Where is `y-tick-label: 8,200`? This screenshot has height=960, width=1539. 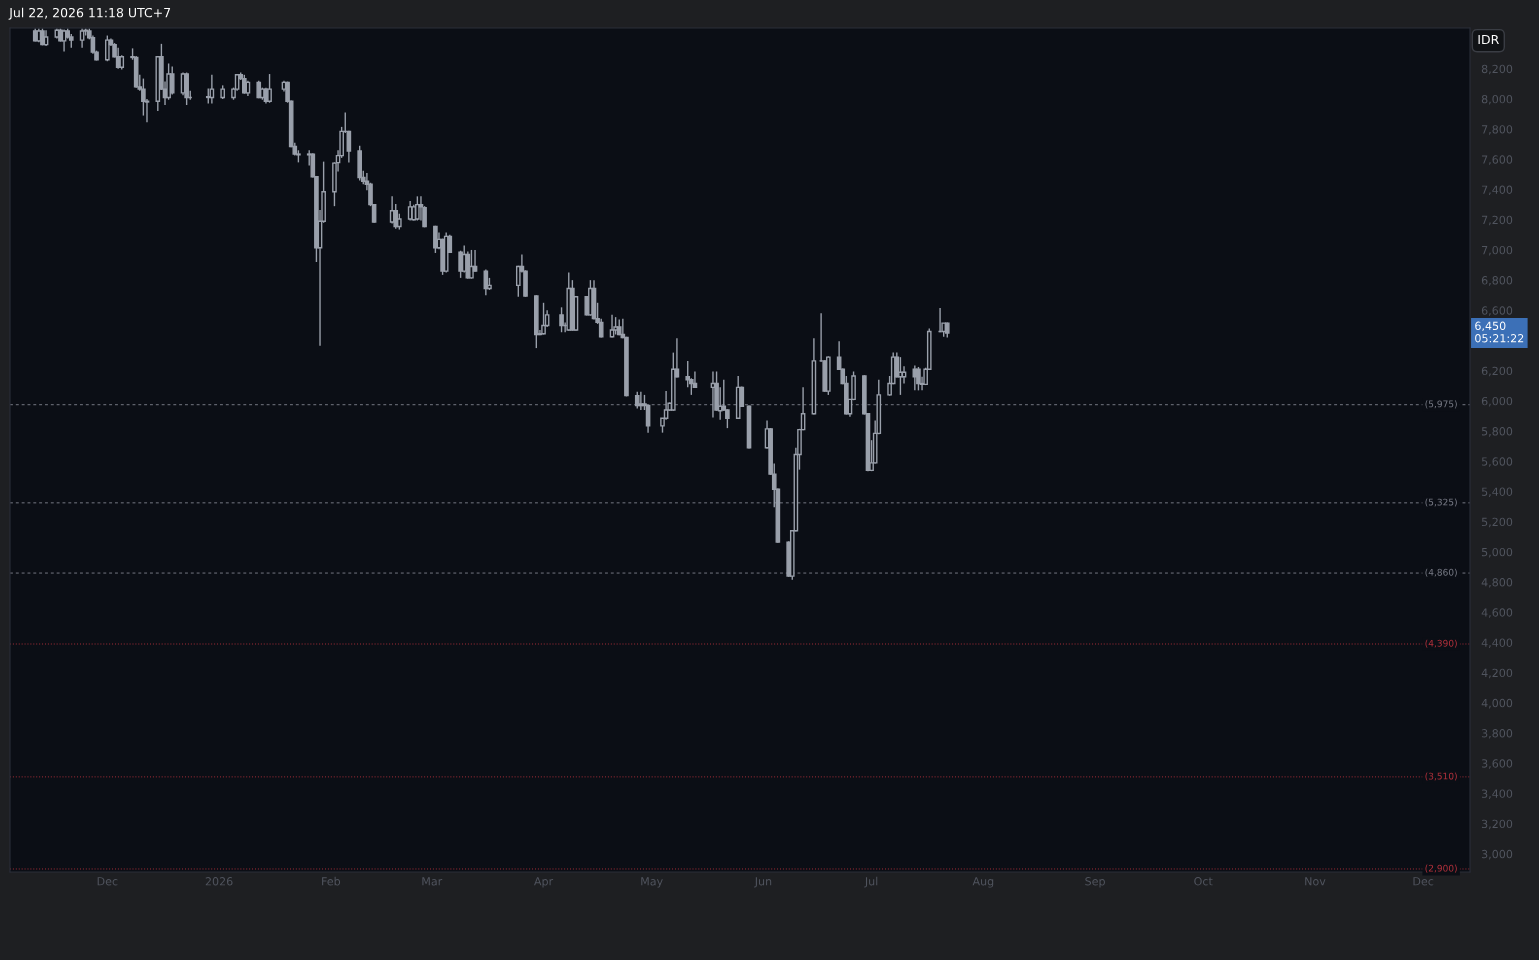 y-tick-label: 8,200 is located at coordinates (1497, 69).